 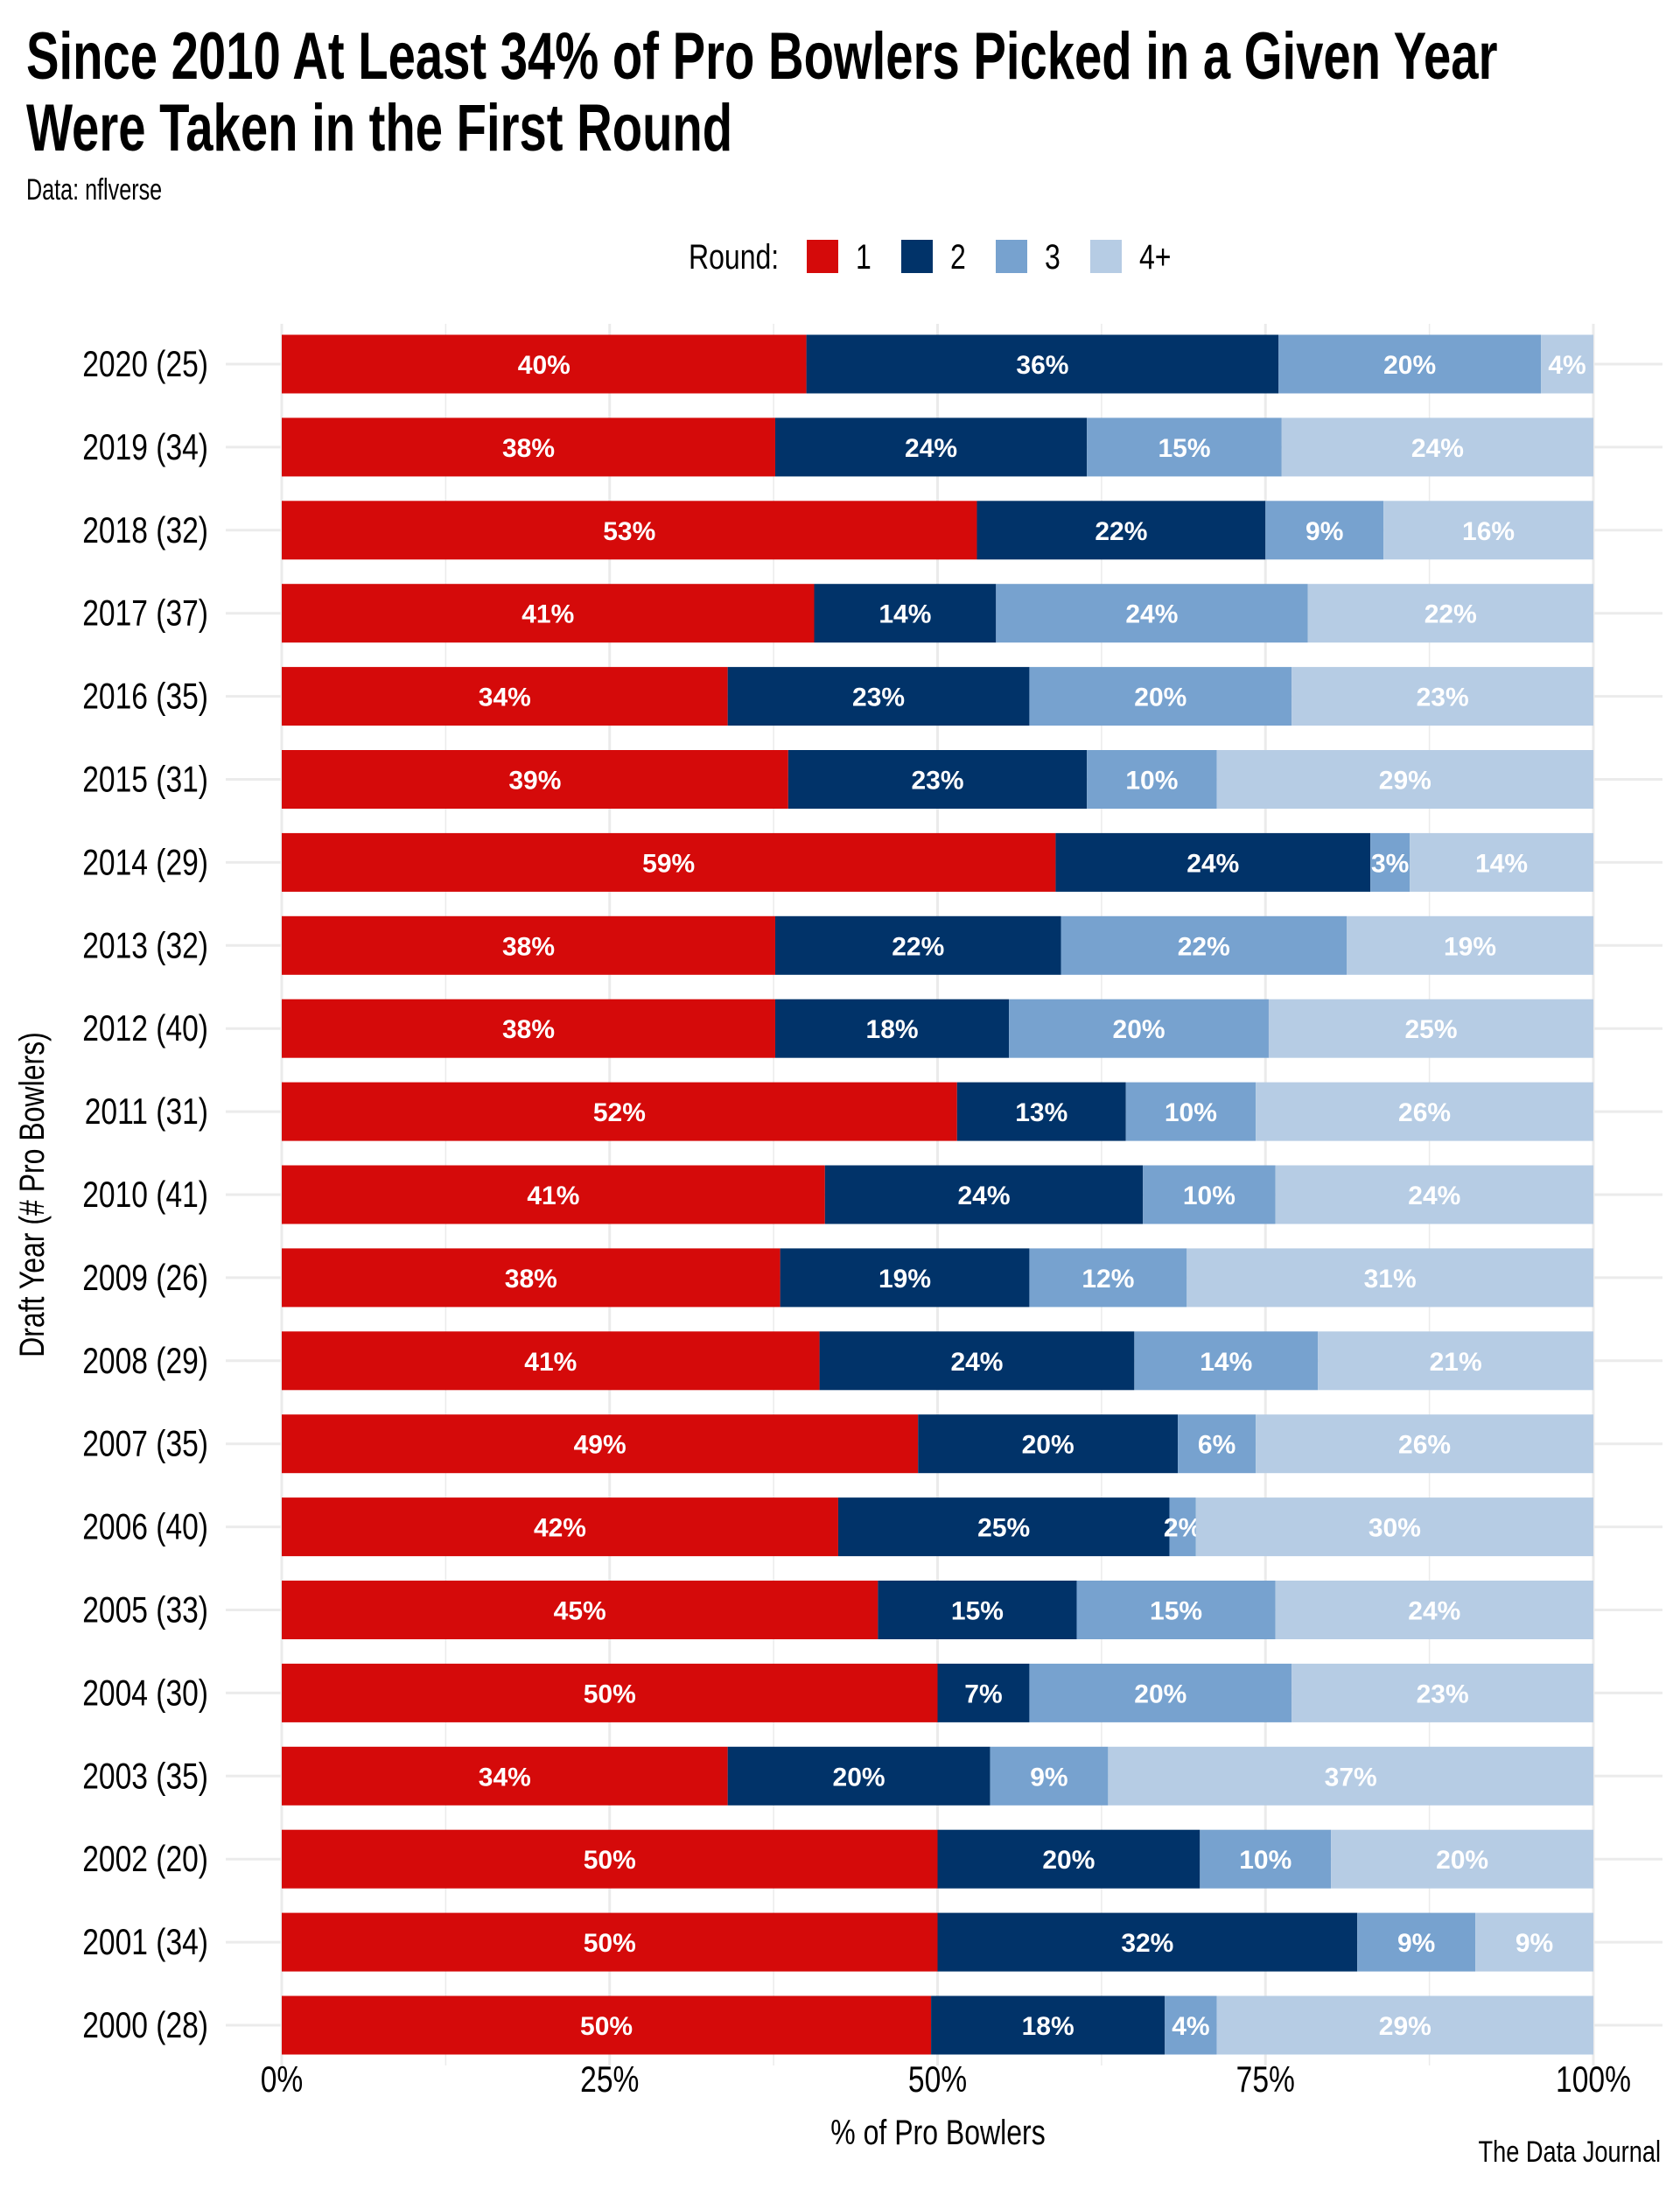 What do you see at coordinates (145, 447) in the screenshot?
I see `y-tick-label: 2019 (34)` at bounding box center [145, 447].